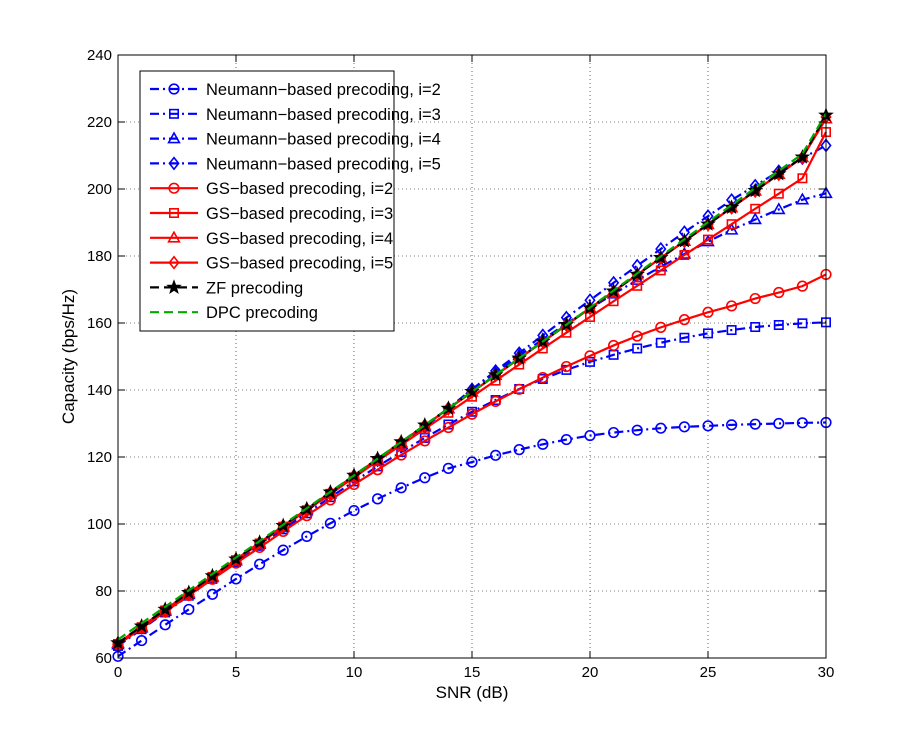 The width and height of the screenshot is (913, 738). Describe the element at coordinates (472, 672) in the screenshot. I see `x-tick-label: 15` at that location.